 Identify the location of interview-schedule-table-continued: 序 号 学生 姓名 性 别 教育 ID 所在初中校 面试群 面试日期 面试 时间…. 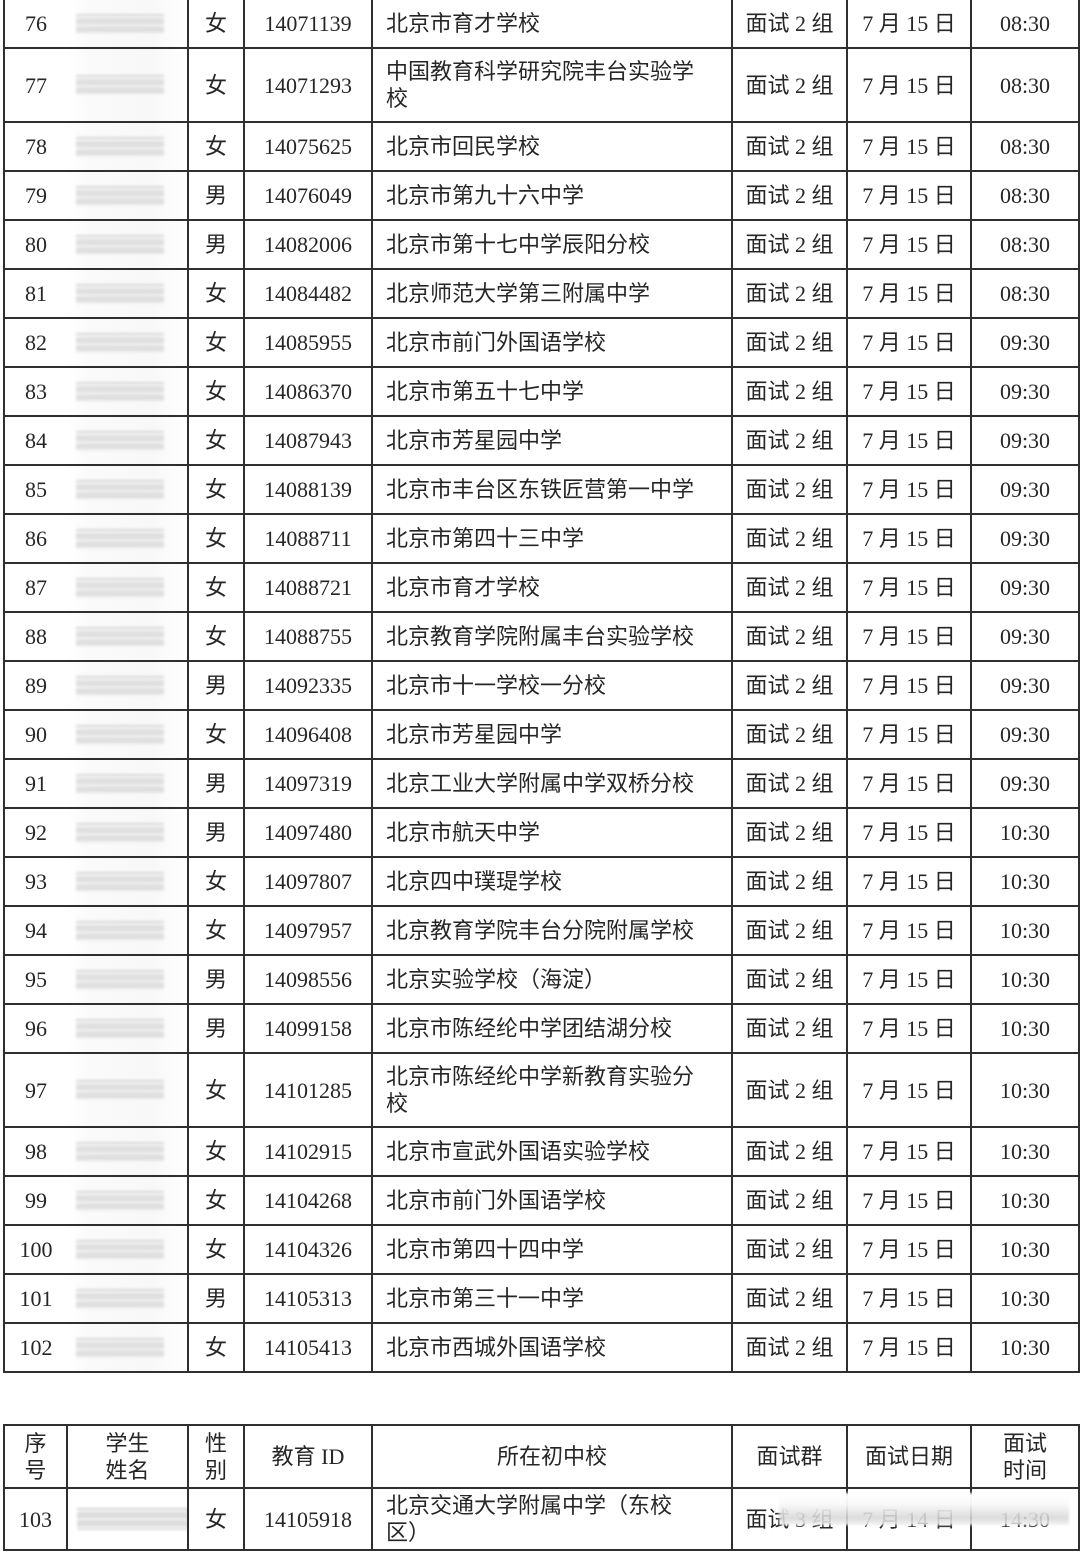
(541, 1487).